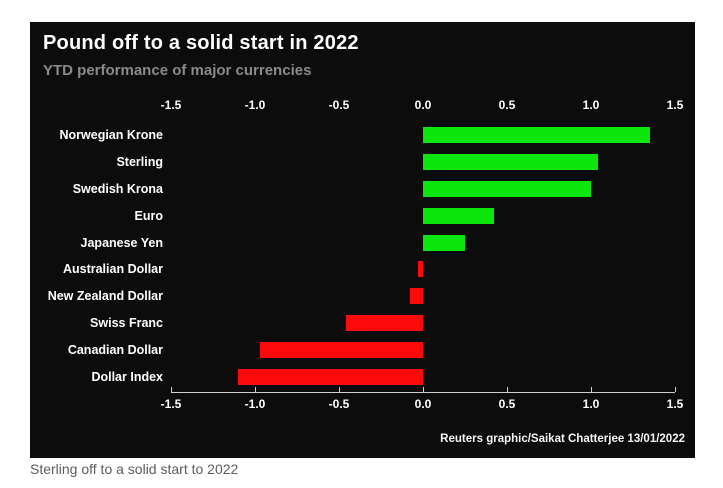  I want to click on x-axis-top-tick-label: 1.0, so click(591, 105).